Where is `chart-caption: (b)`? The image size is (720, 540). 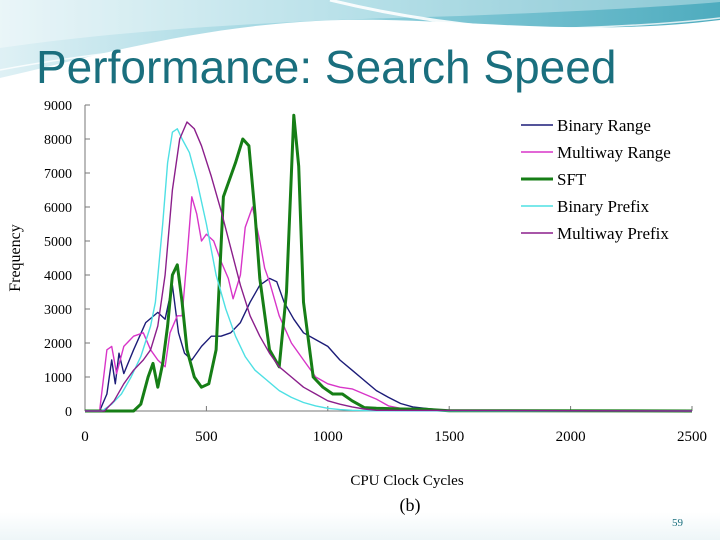
chart-caption: (b) is located at coordinates (410, 505).